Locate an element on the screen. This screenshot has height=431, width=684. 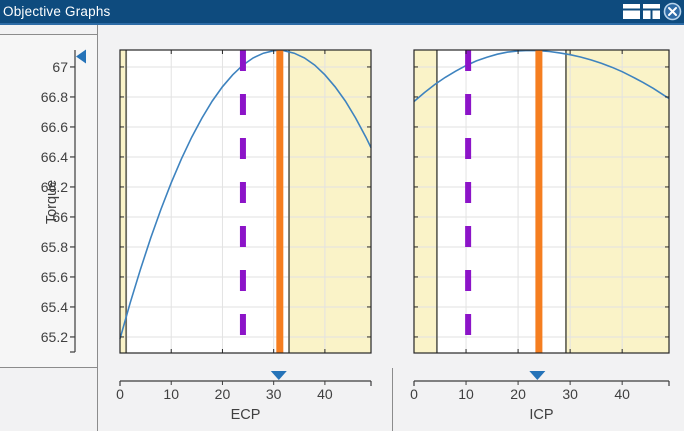
panel-divider-vertical-middle is located at coordinates (392, 399).